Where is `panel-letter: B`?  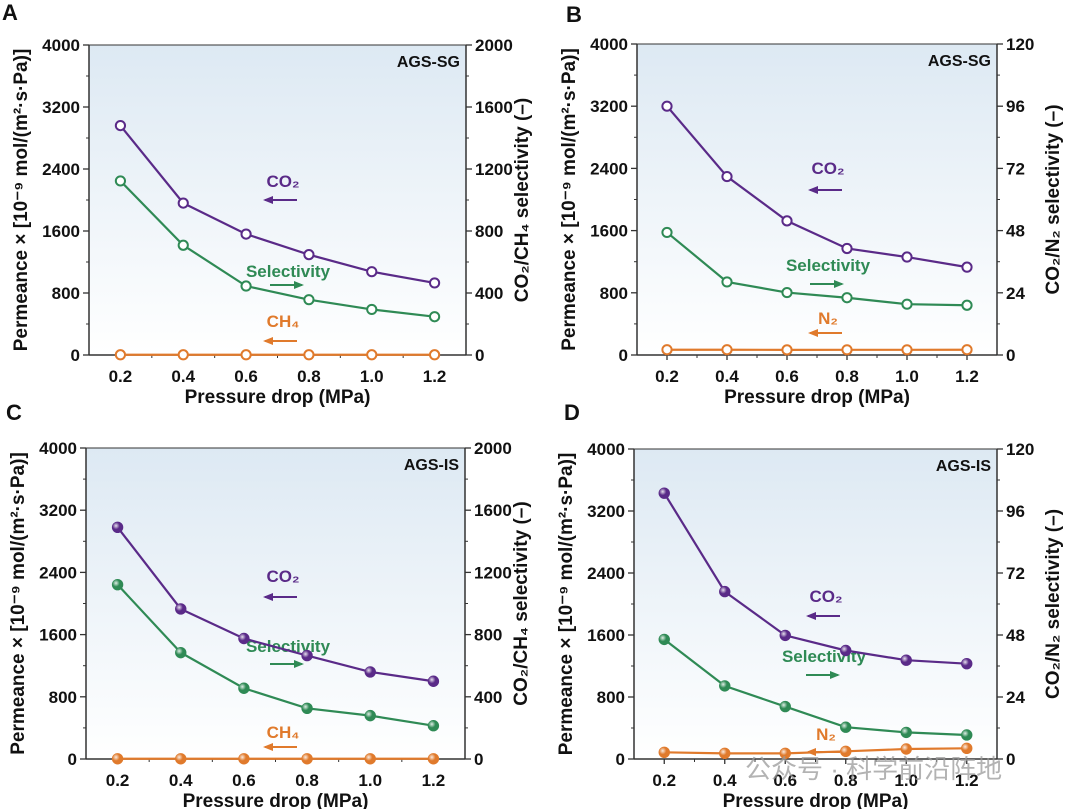
panel-letter: B is located at coordinates (574, 14).